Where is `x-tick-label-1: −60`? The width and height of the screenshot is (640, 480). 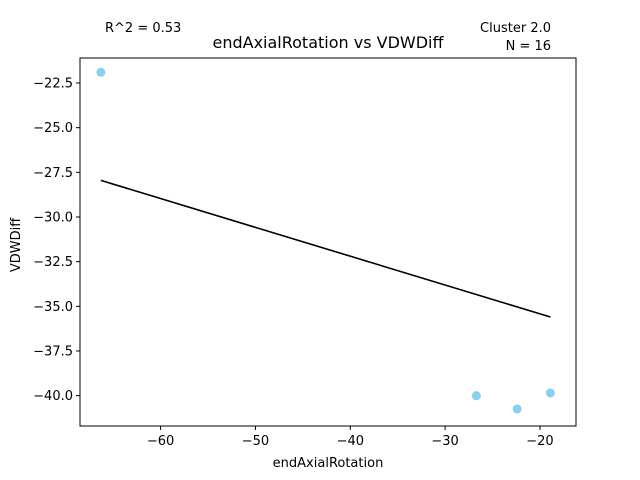
x-tick-label-1: −60 is located at coordinates (160, 441).